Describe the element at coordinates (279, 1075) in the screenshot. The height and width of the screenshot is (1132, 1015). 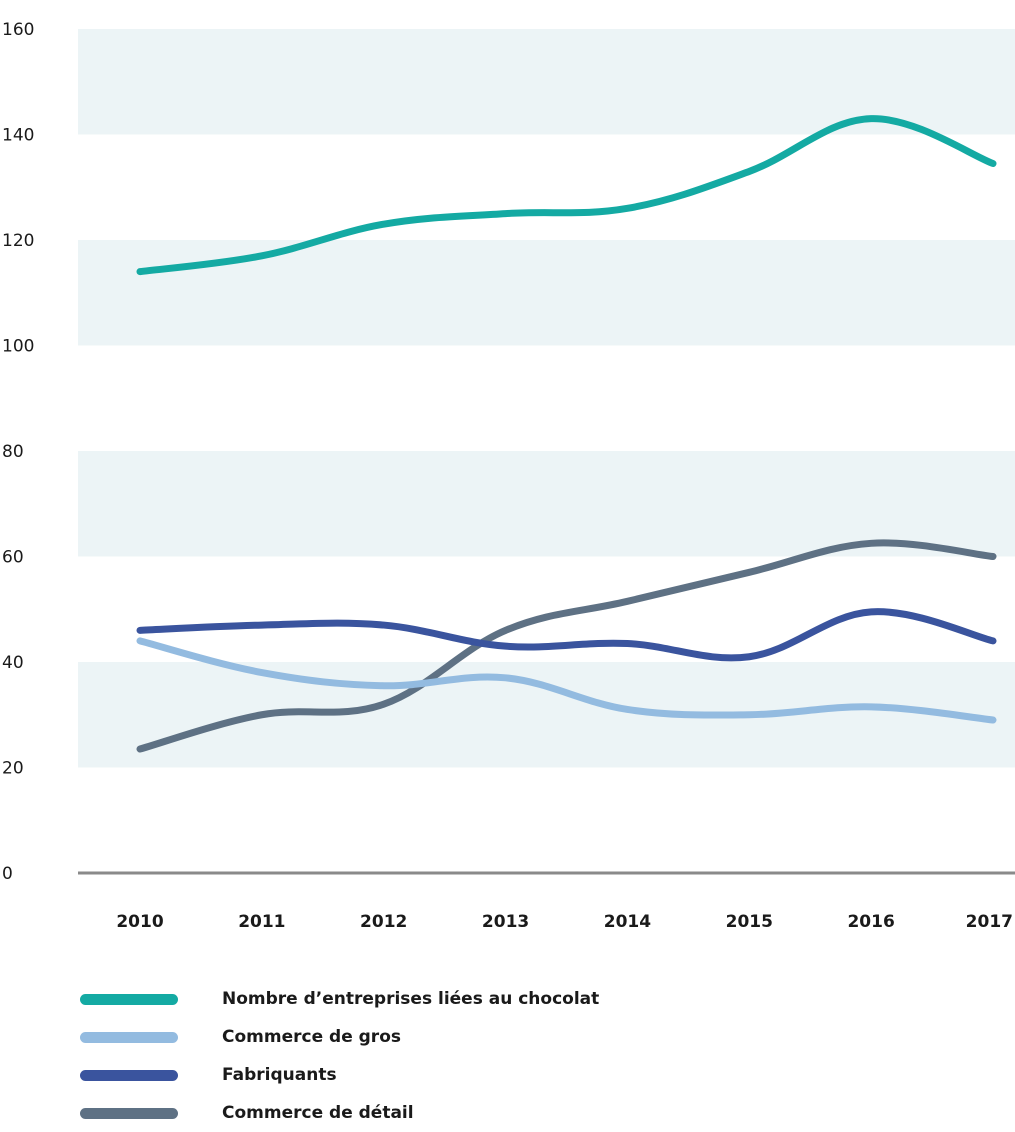
I see `legend-label: Fabriquants` at that location.